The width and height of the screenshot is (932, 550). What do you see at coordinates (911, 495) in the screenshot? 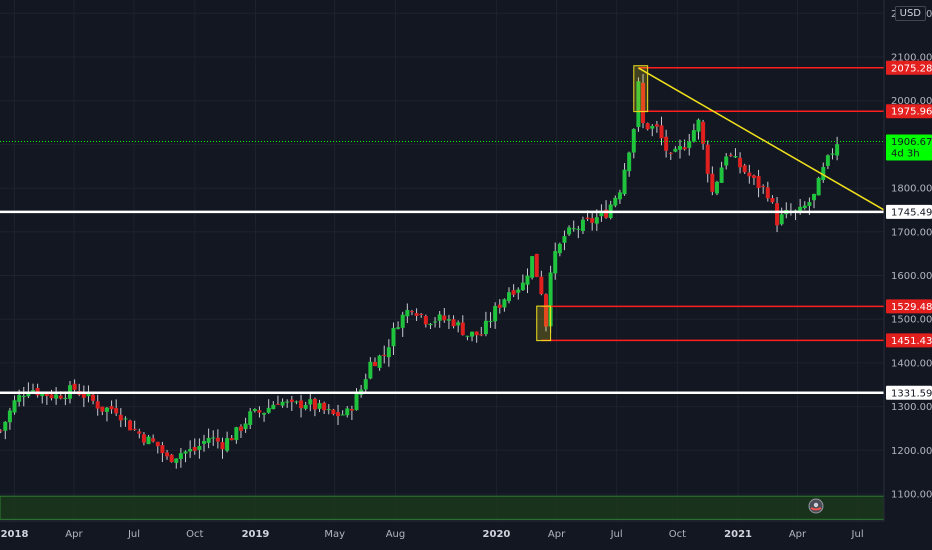
I see `y-tick-label: 1100.000` at bounding box center [911, 495].